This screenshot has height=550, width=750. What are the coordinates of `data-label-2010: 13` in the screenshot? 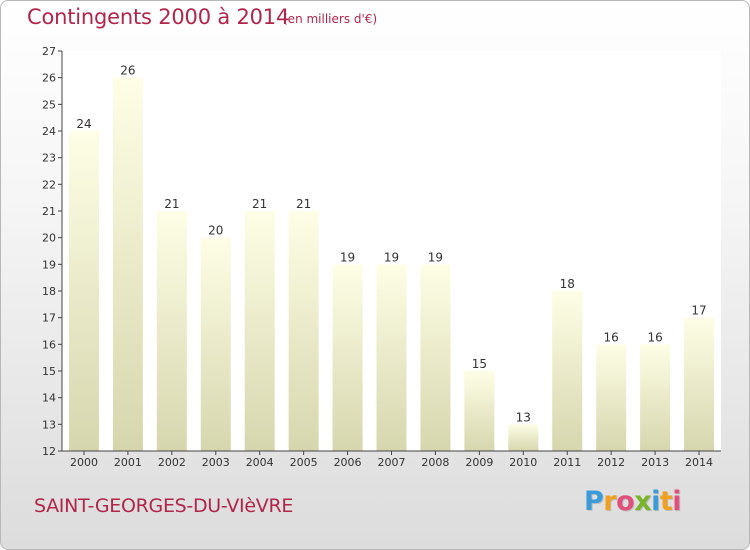 It's located at (523, 417).